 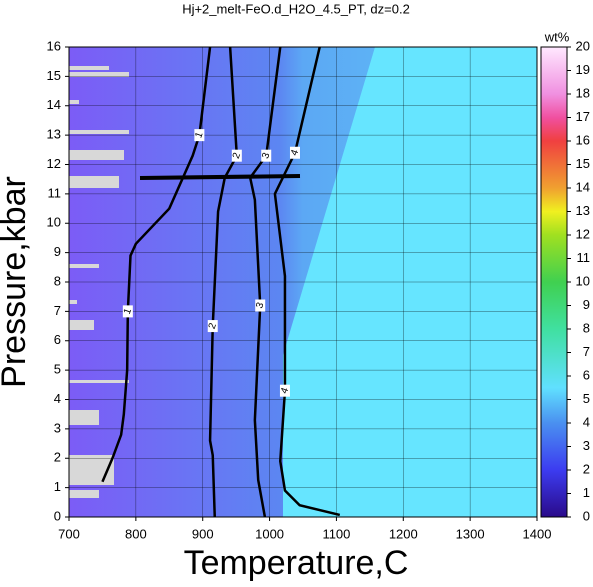 What do you see at coordinates (57, 486) in the screenshot?
I see `y-tick-label: 1` at bounding box center [57, 486].